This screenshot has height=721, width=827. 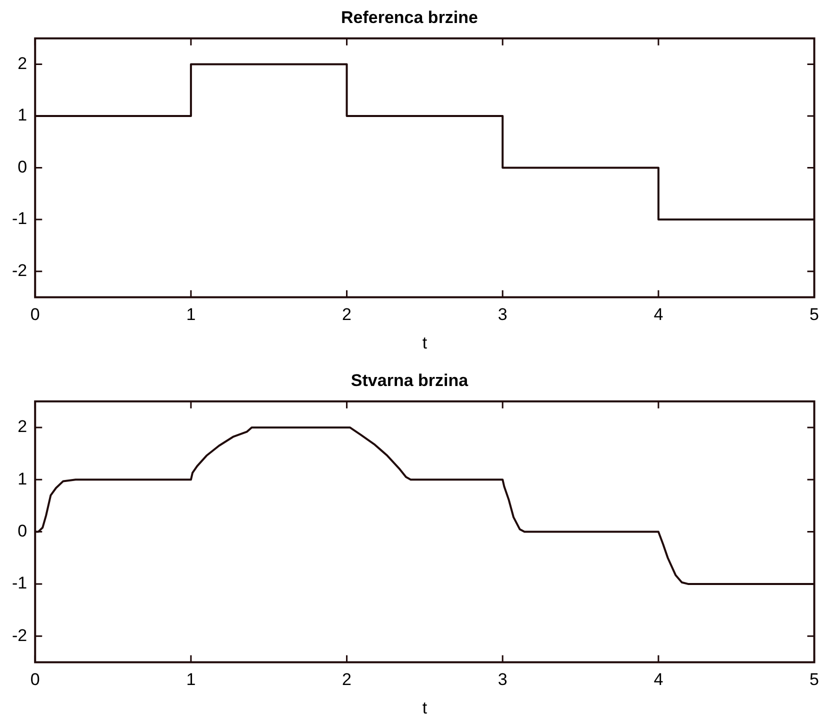 I want to click on chart-title: Stvarna brzina, so click(x=409, y=380).